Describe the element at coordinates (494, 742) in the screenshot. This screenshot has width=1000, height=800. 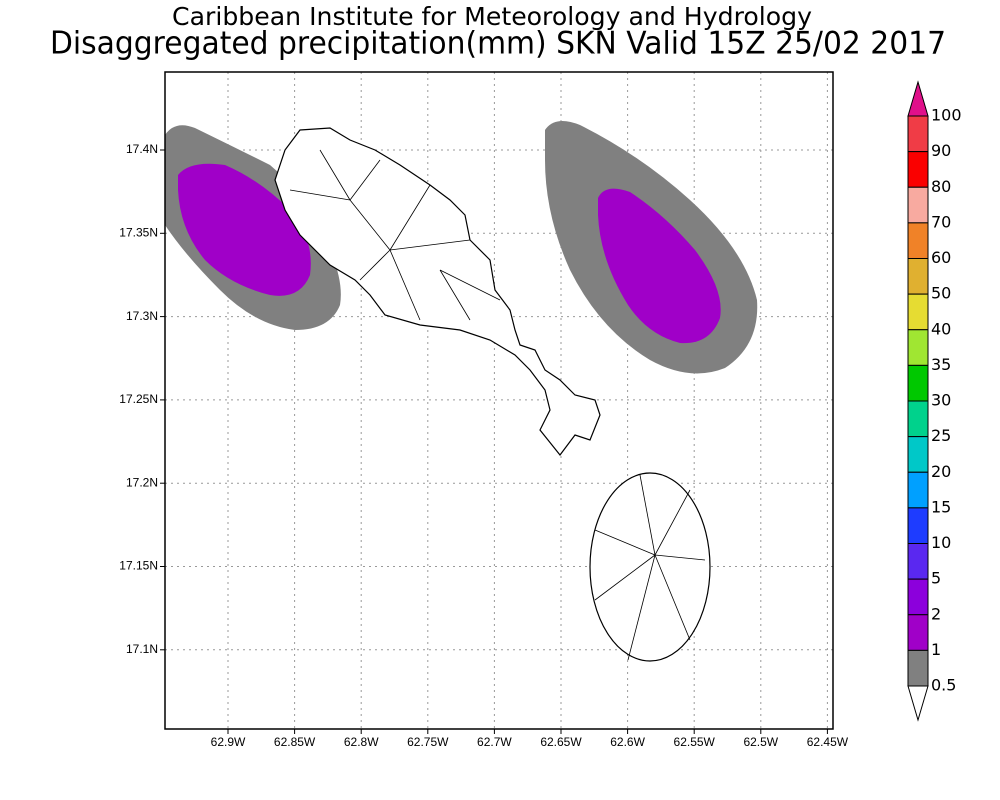
I see `longitude-label: 62.7W` at that location.